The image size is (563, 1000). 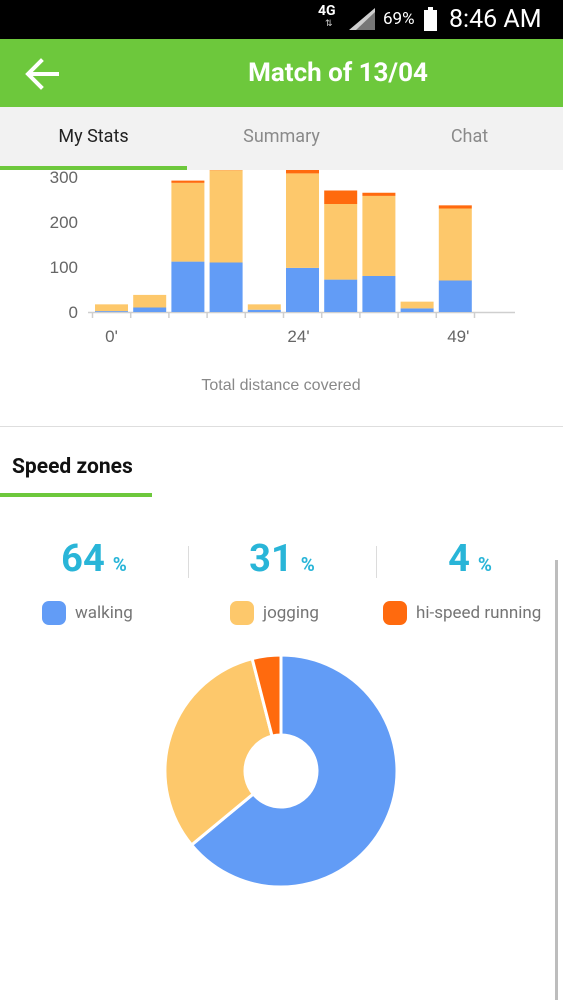 I want to click on tab-bar: My Stats Summary Chat, so click(x=281, y=138).